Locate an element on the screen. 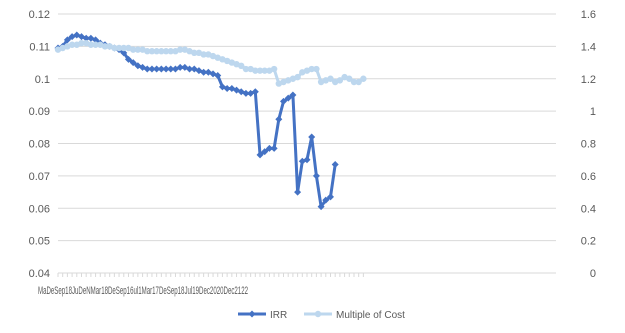 The height and width of the screenshot is (333, 625). legend-item: IRR is located at coordinates (262, 315).